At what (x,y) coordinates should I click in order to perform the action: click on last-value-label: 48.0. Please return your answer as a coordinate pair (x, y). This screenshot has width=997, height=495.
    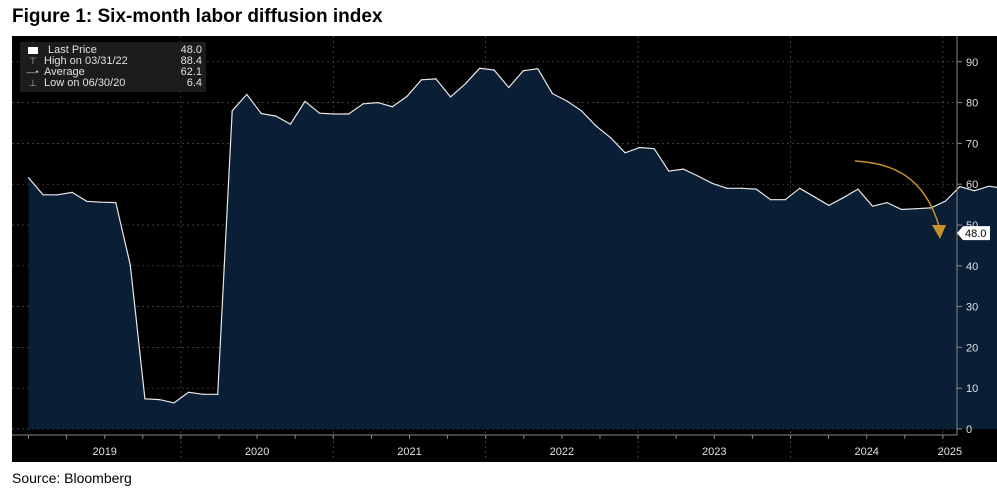
    Looking at the image, I should click on (975, 234).